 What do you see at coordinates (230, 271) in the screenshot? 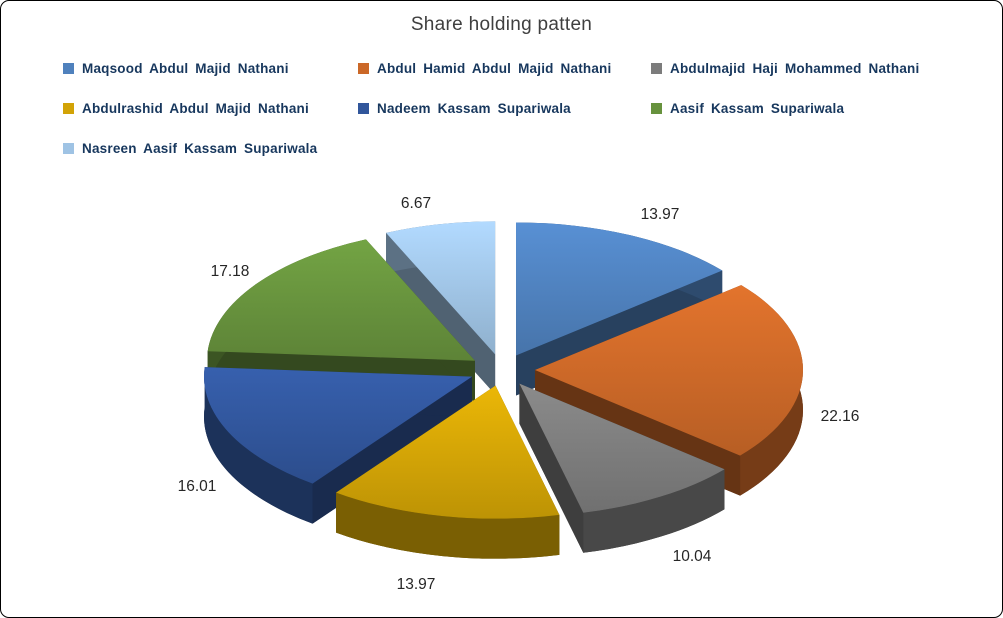
I see `pie-value-label: 17.18` at bounding box center [230, 271].